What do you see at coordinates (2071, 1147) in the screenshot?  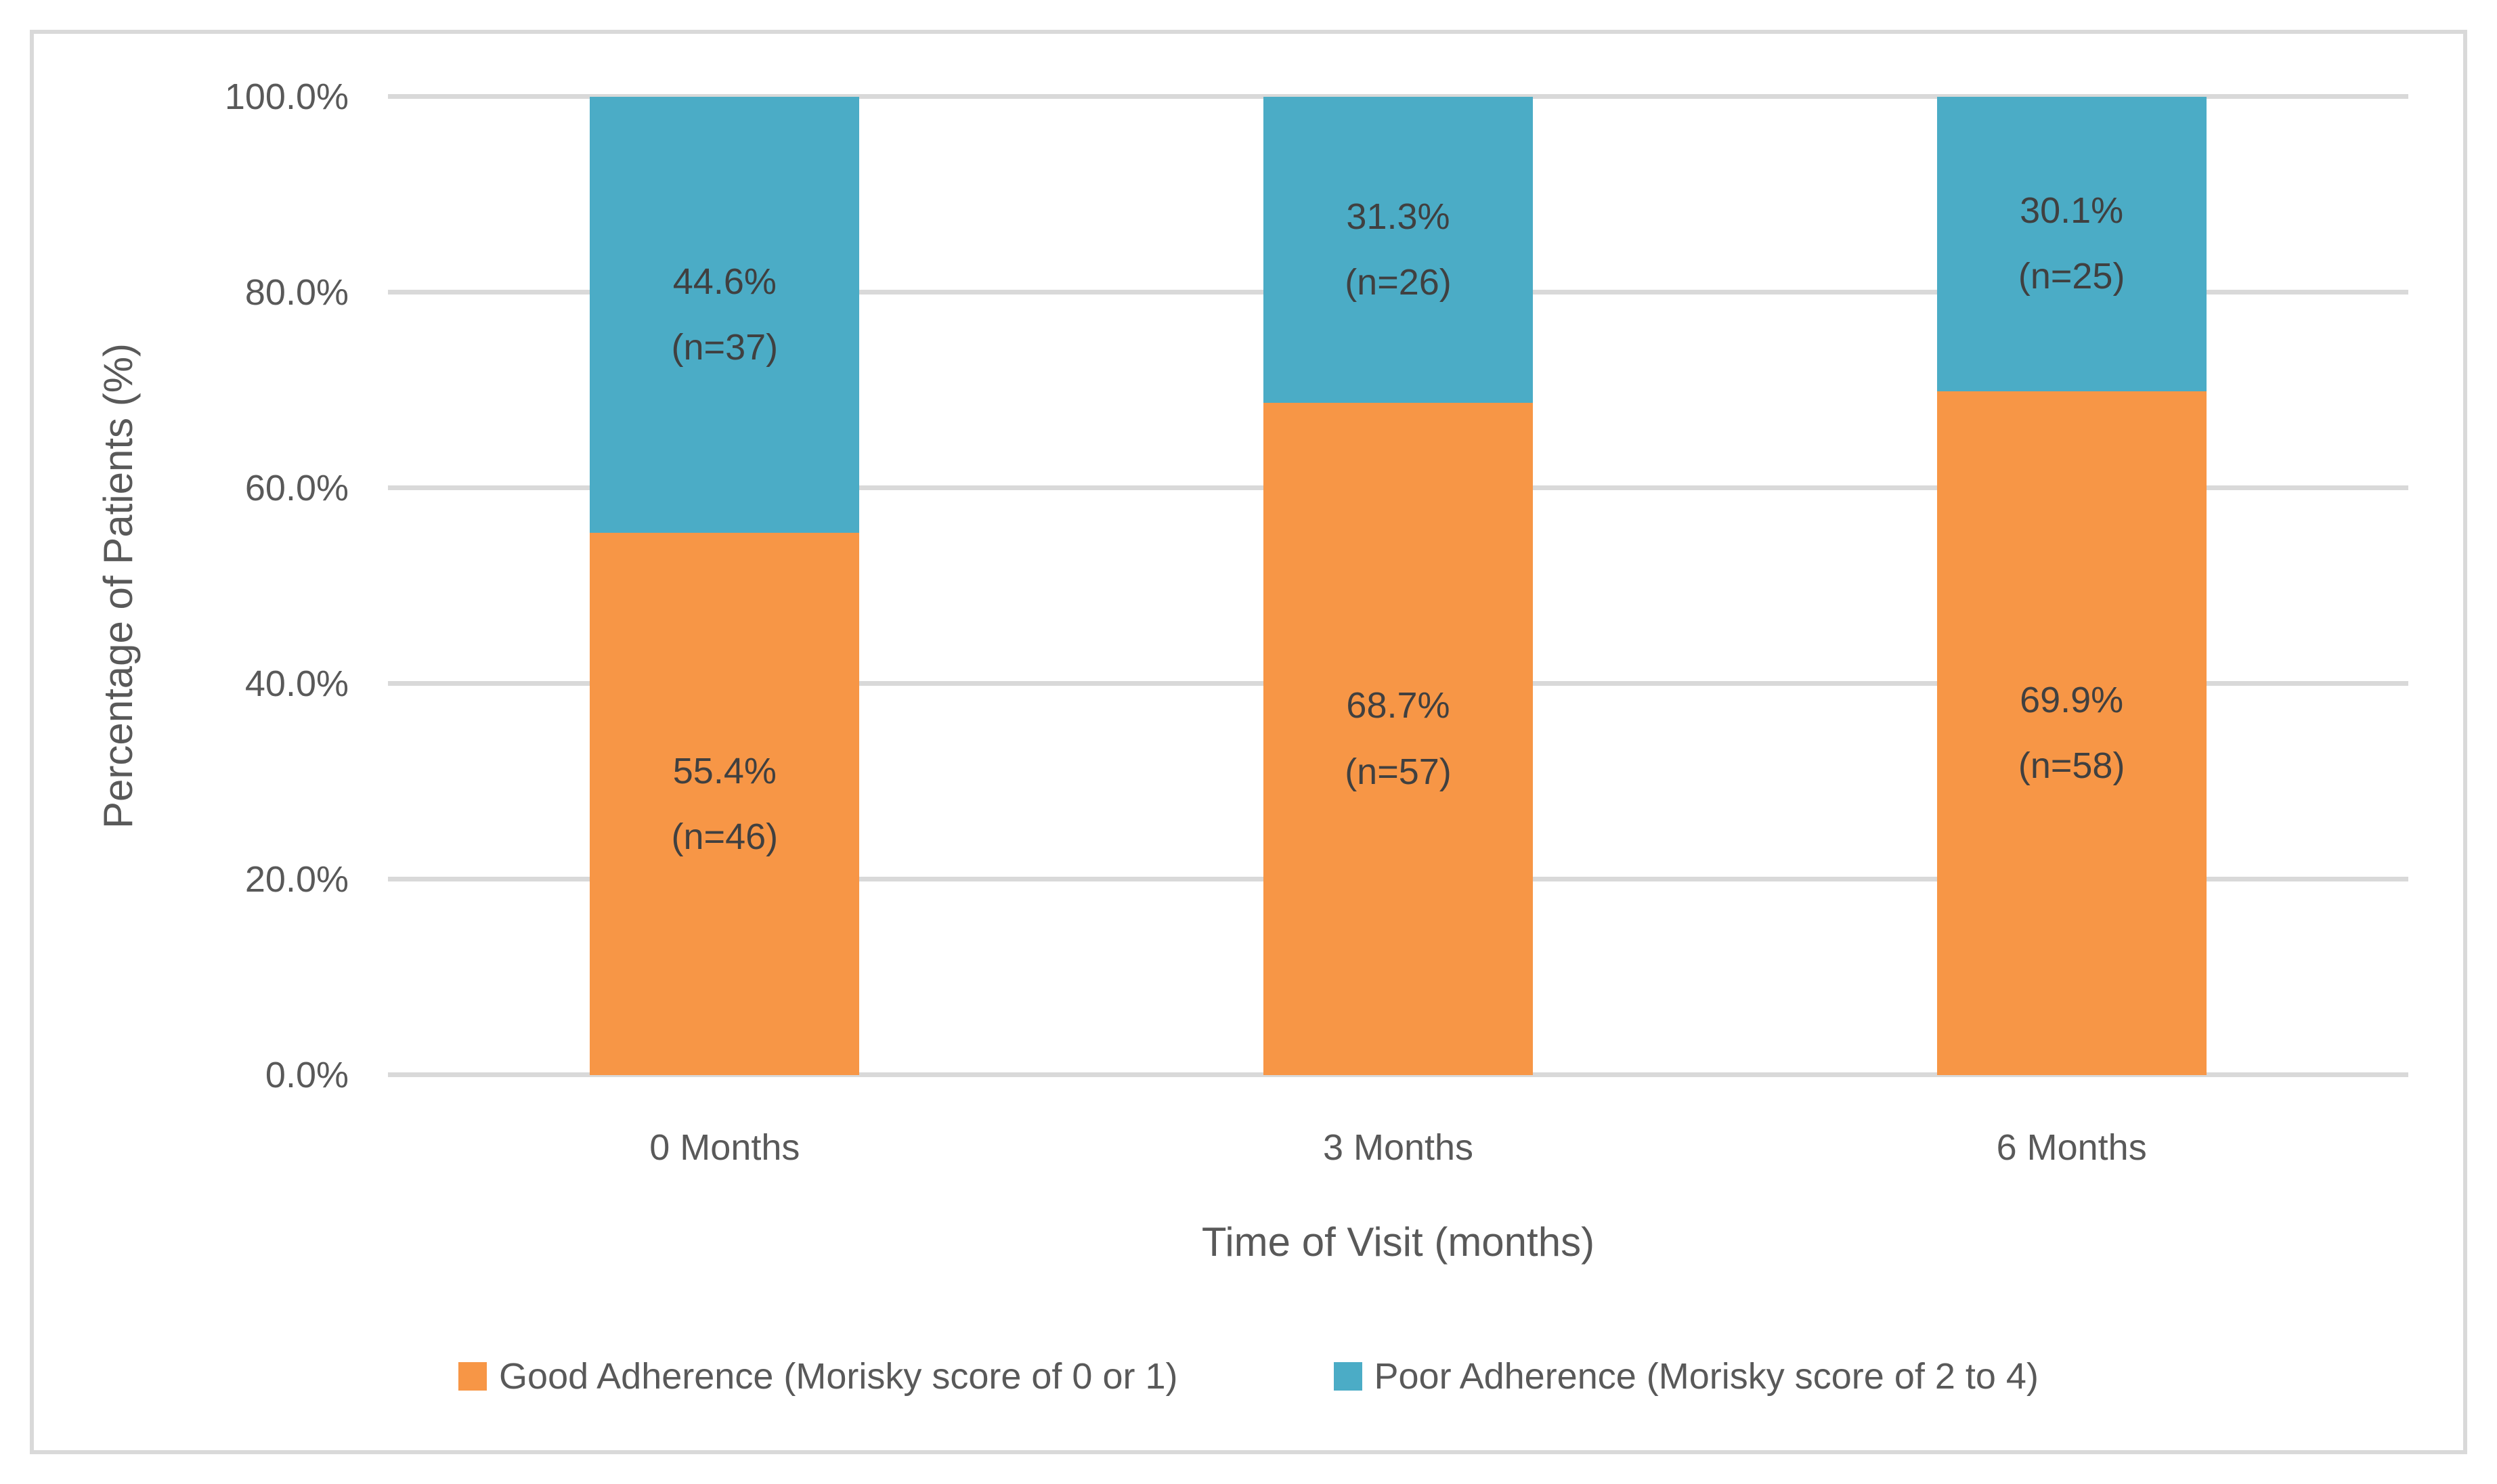 I see `x-tick-label: 6 Months` at bounding box center [2071, 1147].